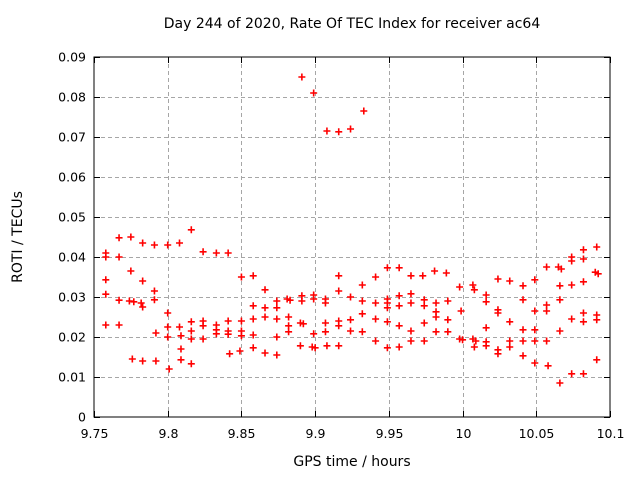  What do you see at coordinates (72, 177) in the screenshot?
I see `y-tick-label: 0.06` at bounding box center [72, 177].